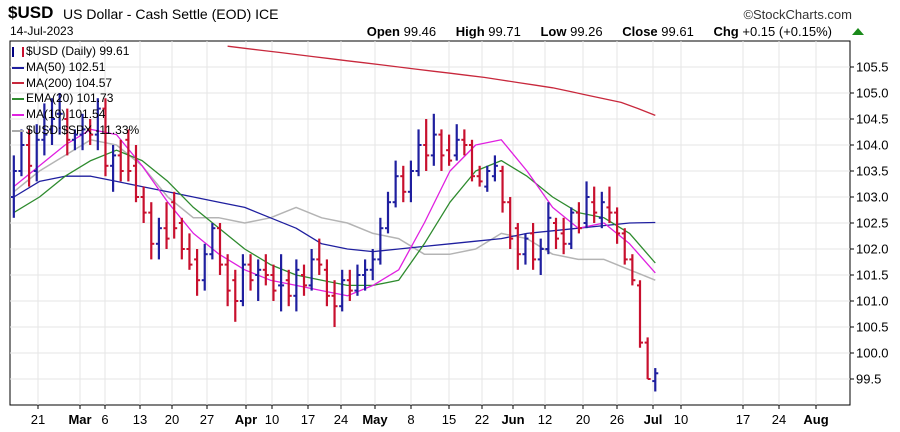 This screenshot has height=432, width=900. I want to click on legend-item-ratio: $USD:$SPX -11.33%, so click(75, 131).